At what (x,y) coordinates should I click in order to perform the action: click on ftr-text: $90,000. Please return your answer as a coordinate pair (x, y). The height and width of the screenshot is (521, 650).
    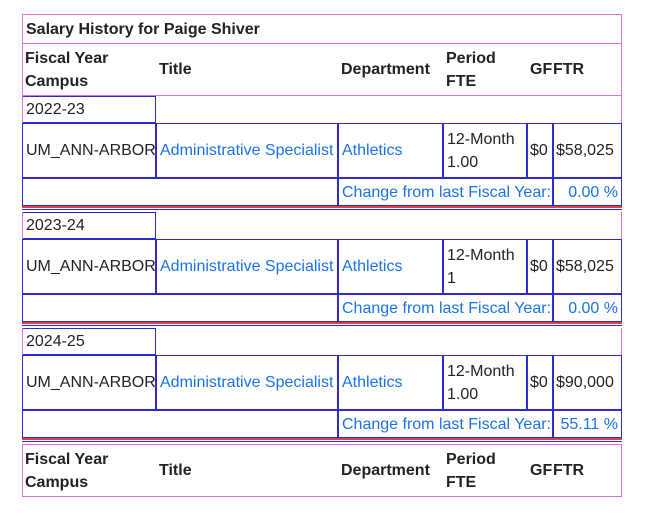
    Looking at the image, I should click on (585, 382).